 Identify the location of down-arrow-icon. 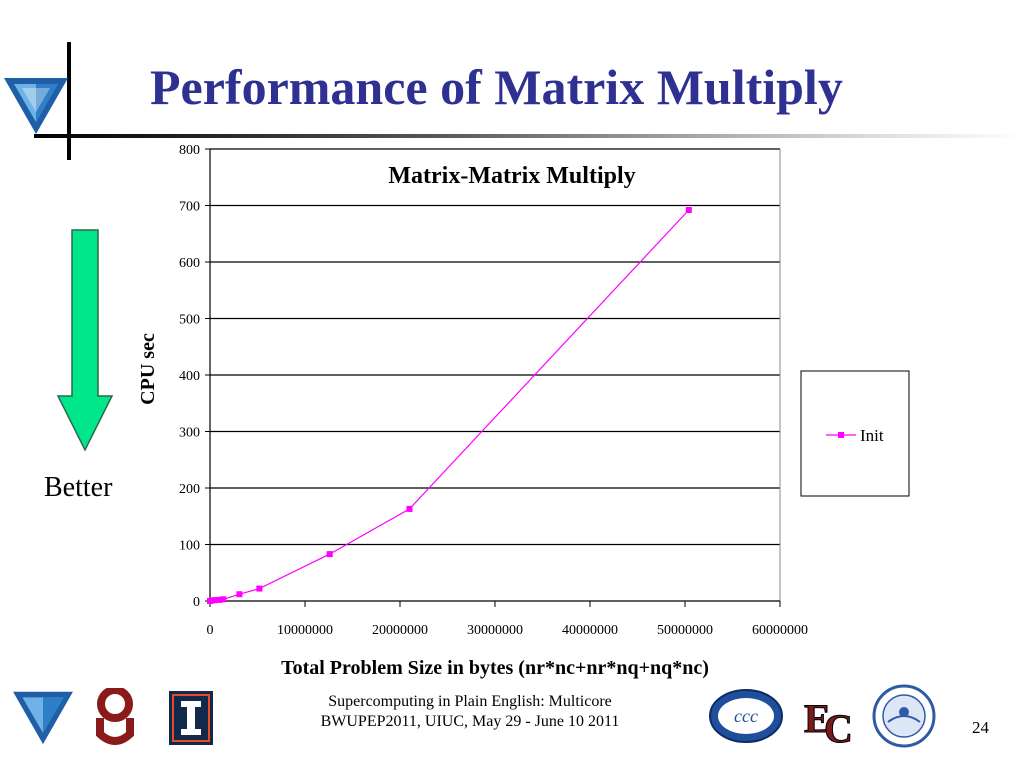
(85, 340).